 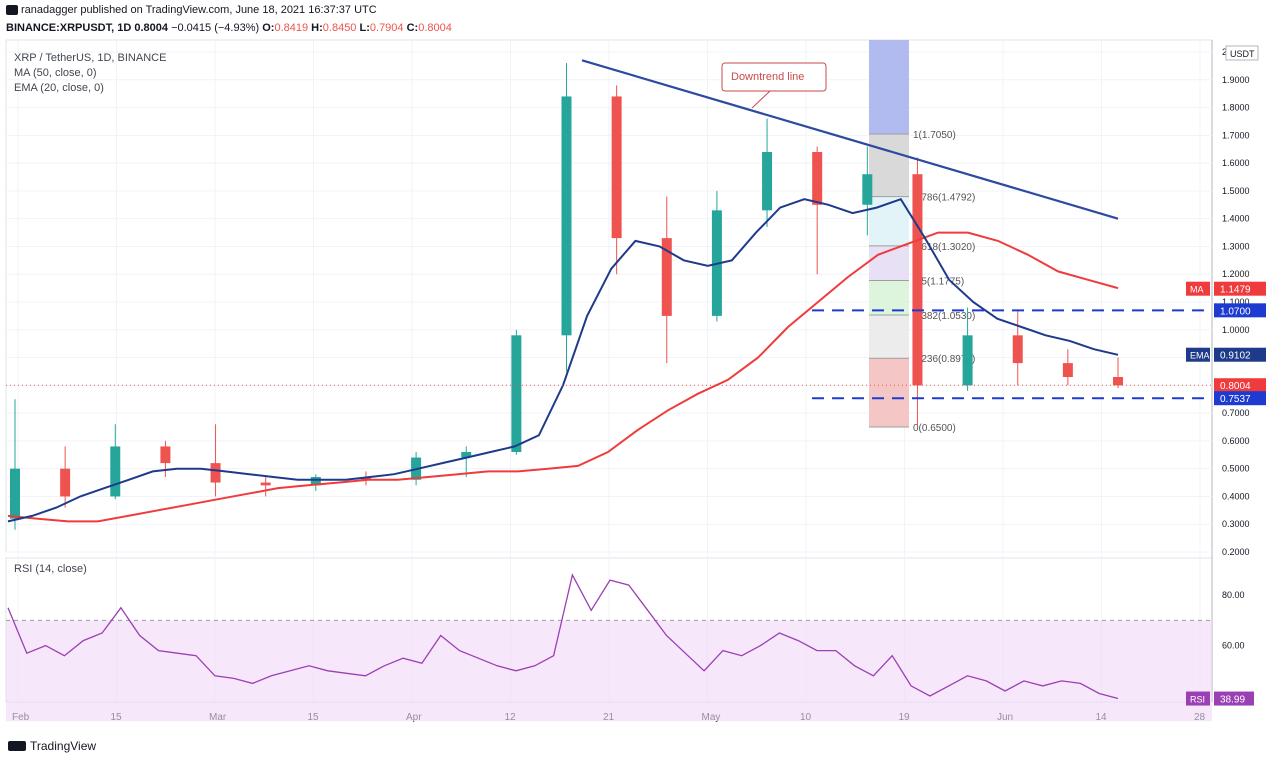 I want to click on open-value: 0.8419, so click(x=291, y=28).